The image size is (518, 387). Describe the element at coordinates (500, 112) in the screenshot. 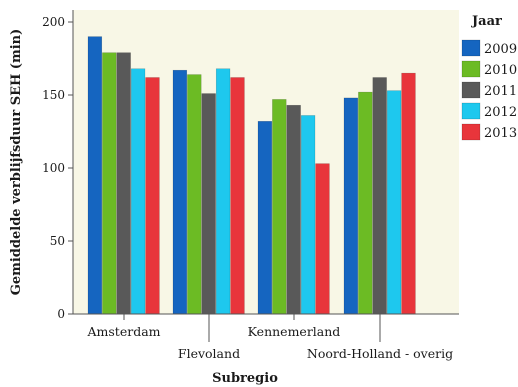

I see `legend-label-2012: 2012` at that location.